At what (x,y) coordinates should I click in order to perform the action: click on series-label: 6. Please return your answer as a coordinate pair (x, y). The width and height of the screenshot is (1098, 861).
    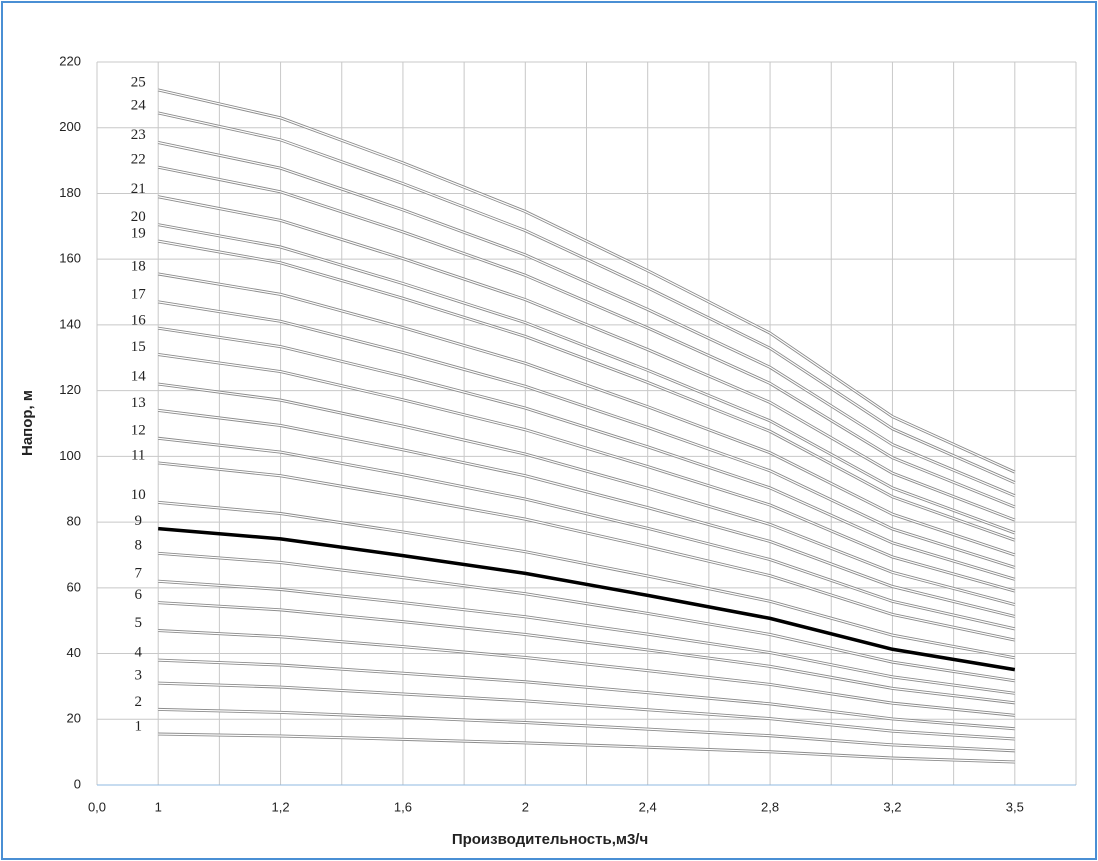
    Looking at the image, I should click on (138, 595).